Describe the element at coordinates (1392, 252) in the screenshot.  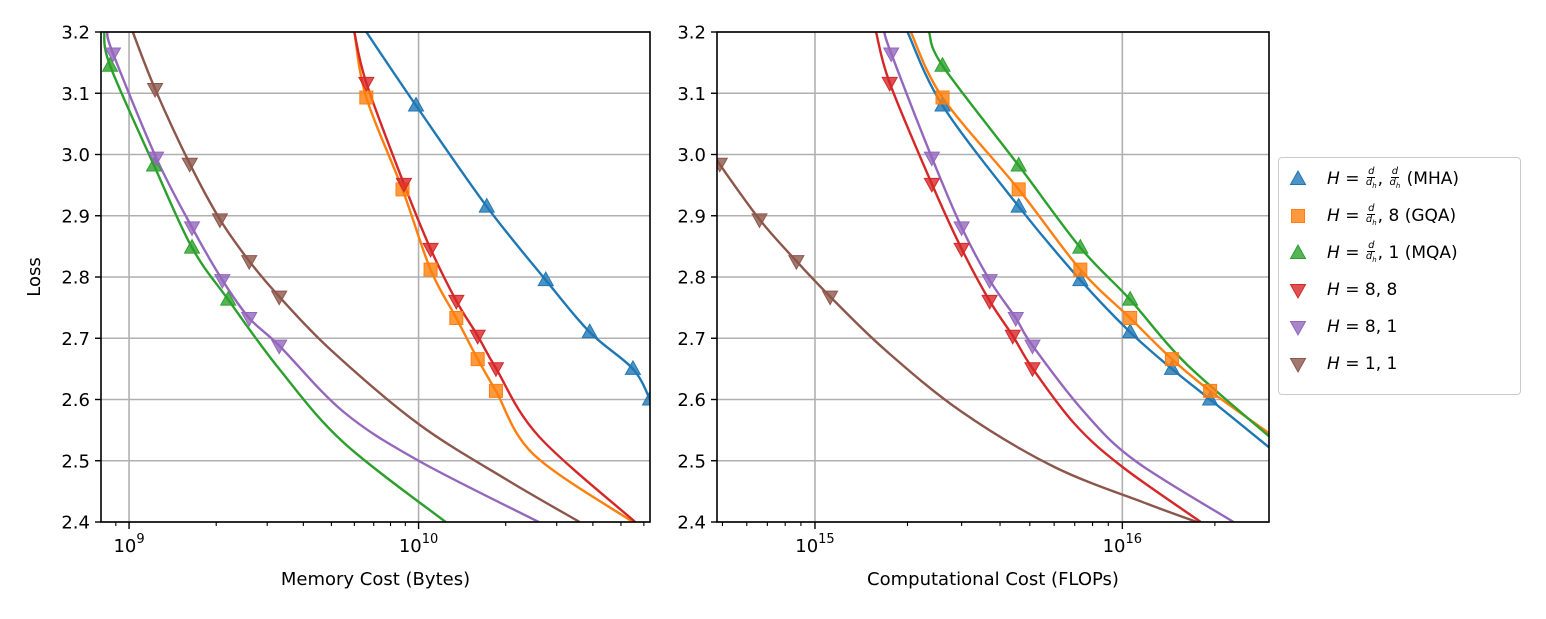
I see `legend-label-mqa: H = d dh, 1 (MQA)` at that location.